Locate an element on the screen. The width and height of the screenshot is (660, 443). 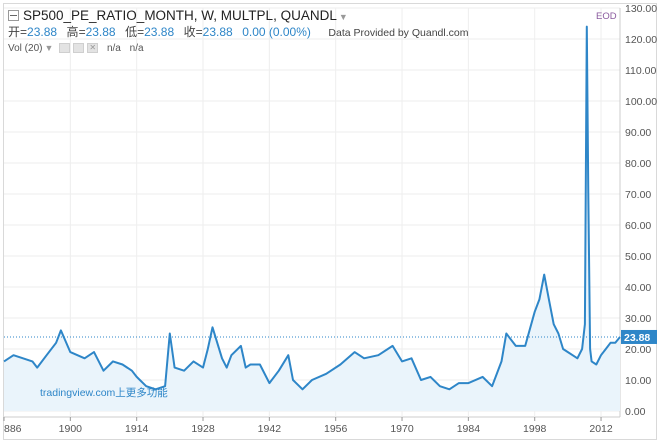
settings-icon is located at coordinates (79, 48).